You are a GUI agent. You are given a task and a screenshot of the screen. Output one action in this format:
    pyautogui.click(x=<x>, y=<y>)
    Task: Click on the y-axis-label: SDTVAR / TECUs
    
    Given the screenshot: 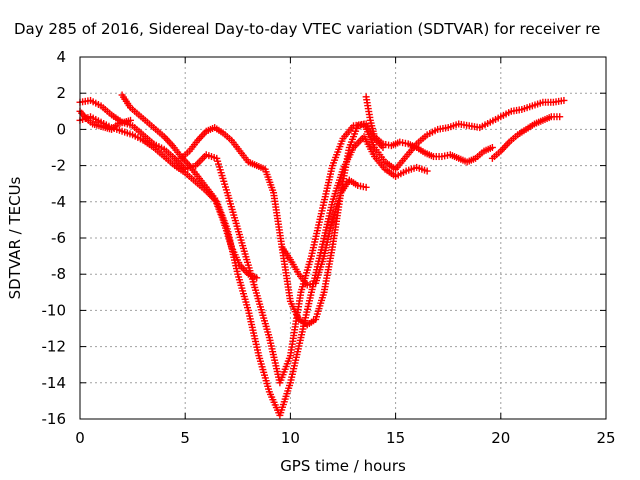 What is the action you would take?
    pyautogui.click(x=15, y=237)
    